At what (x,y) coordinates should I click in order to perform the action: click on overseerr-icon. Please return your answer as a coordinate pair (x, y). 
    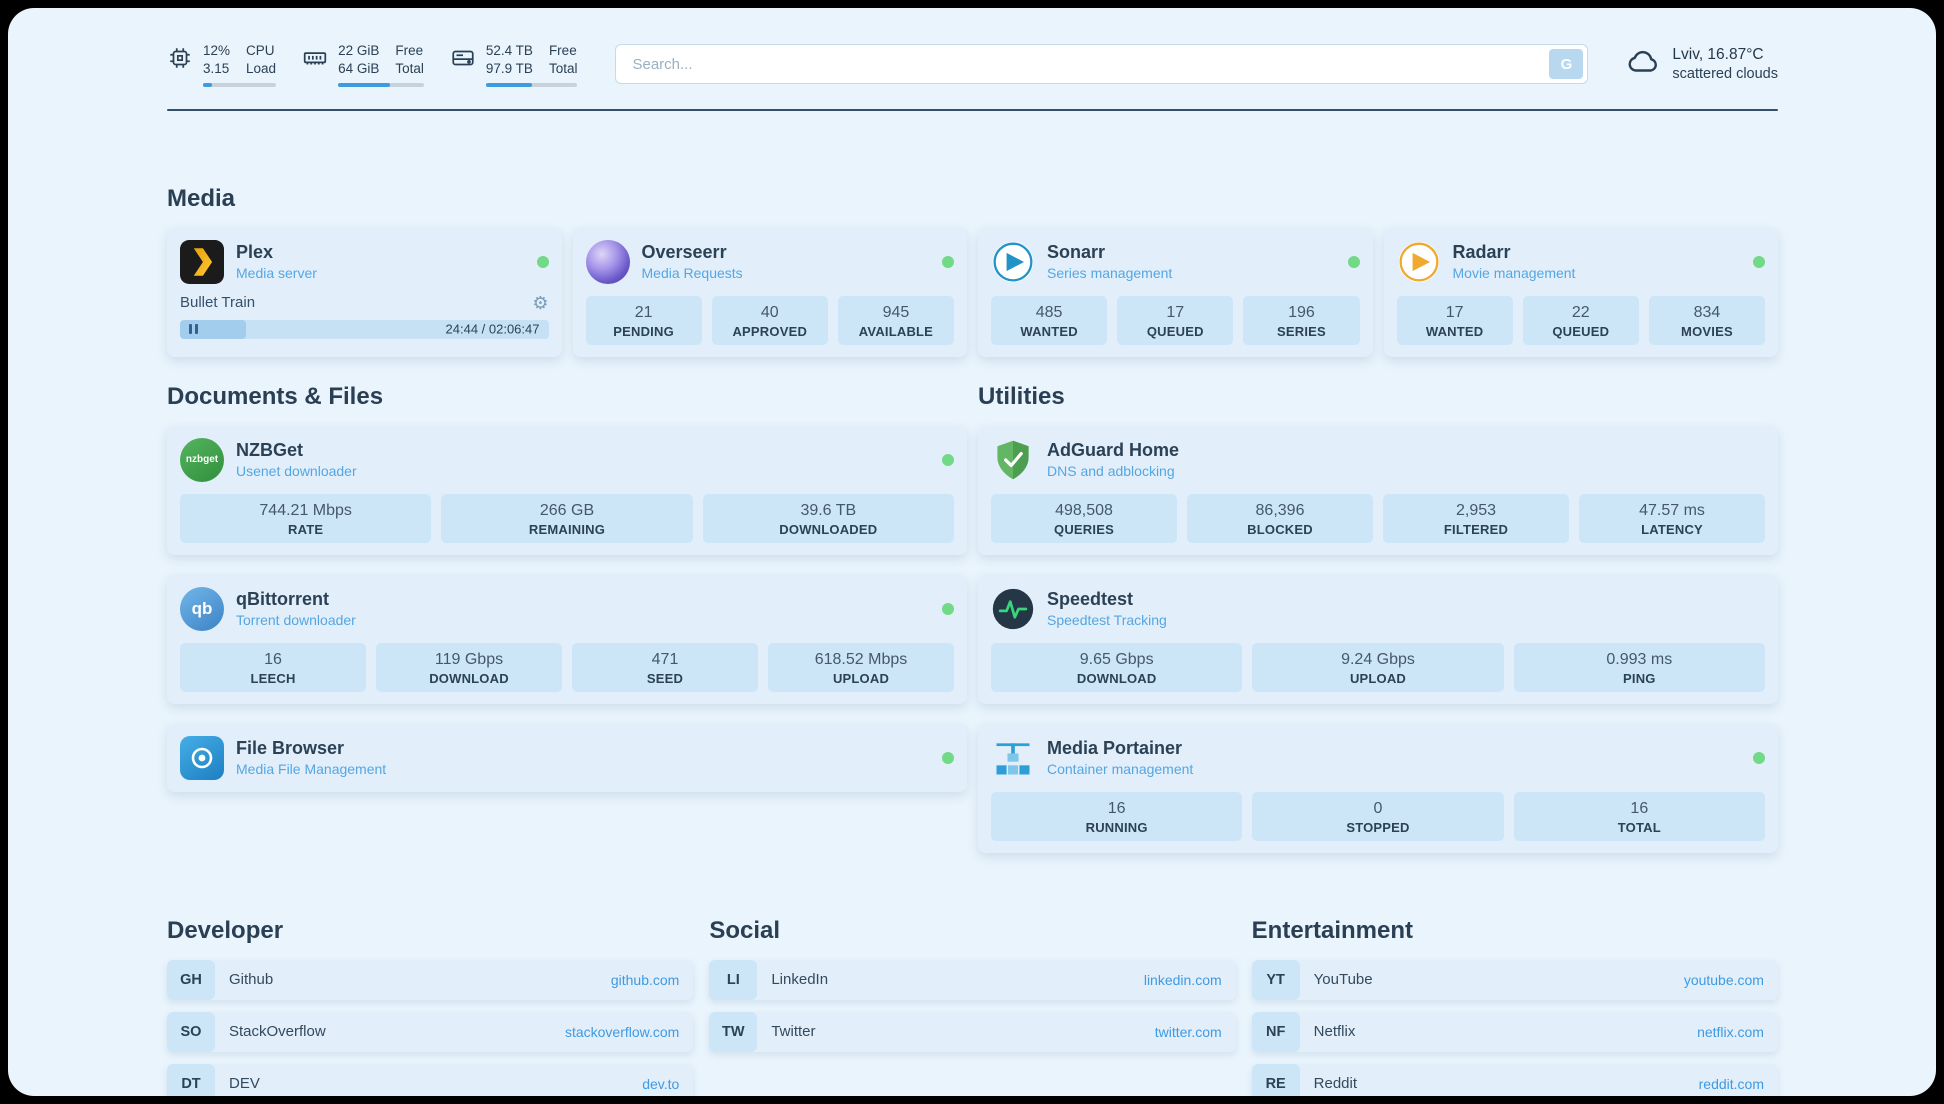
    Looking at the image, I should click on (607, 261).